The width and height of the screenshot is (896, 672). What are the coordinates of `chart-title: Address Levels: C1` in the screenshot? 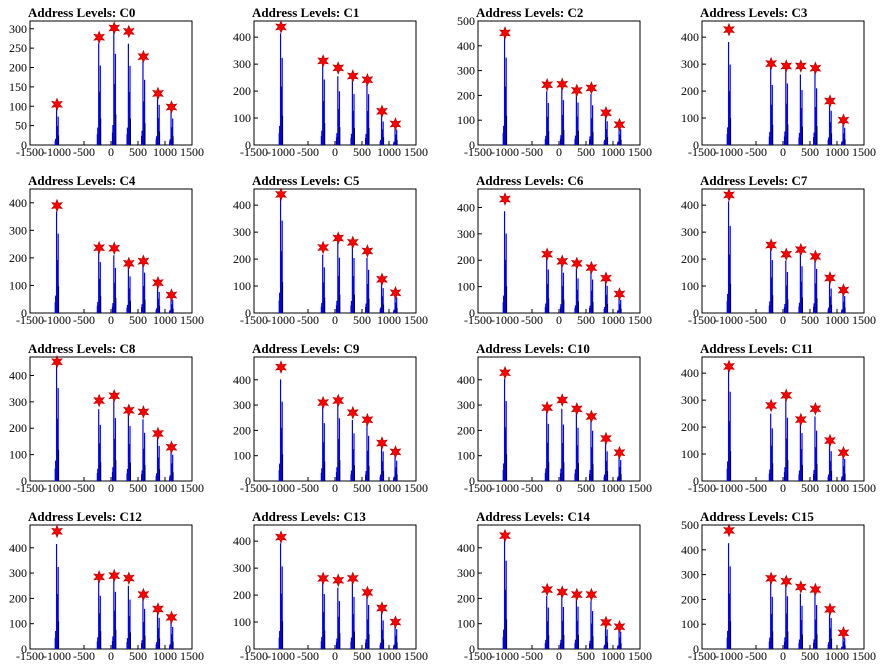 It's located at (305, 12).